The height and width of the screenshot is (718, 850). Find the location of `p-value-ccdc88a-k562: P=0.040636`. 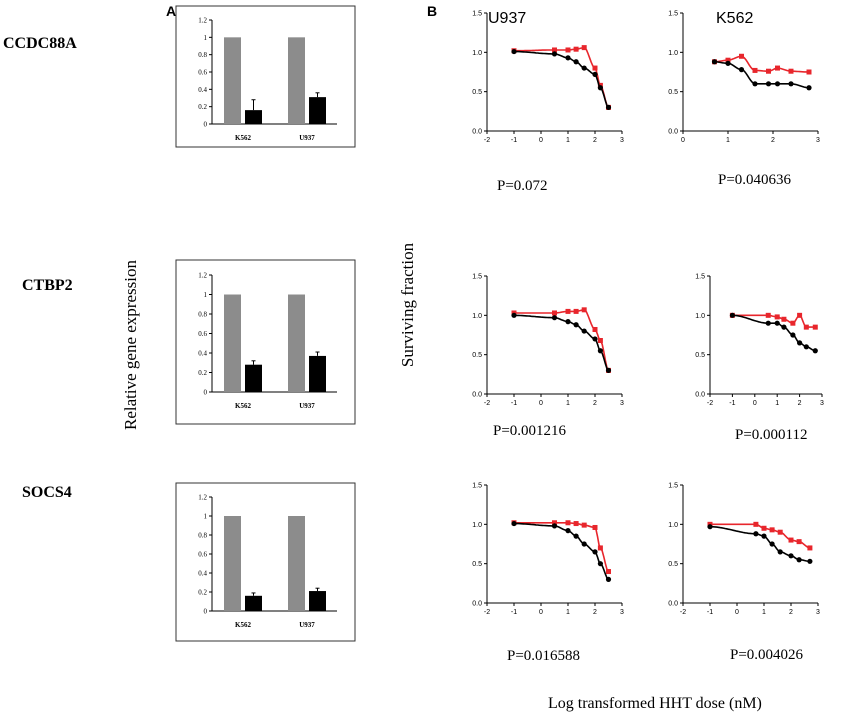

p-value-ccdc88a-k562: P=0.040636 is located at coordinates (755, 180).